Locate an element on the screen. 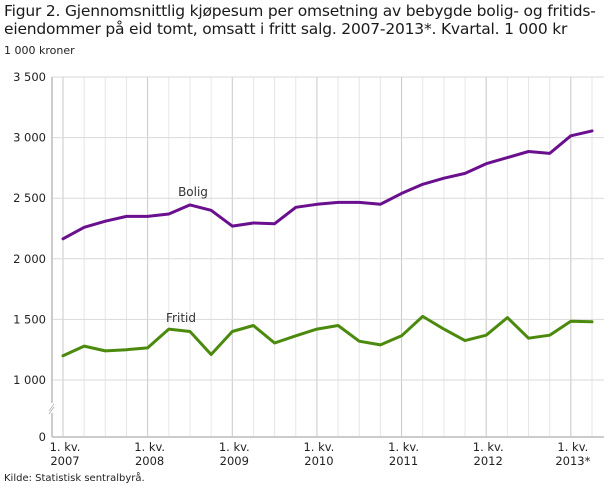 Image resolution: width=610 pixels, height=488 pixels. x-tick-label-year: 2013* is located at coordinates (572, 461).